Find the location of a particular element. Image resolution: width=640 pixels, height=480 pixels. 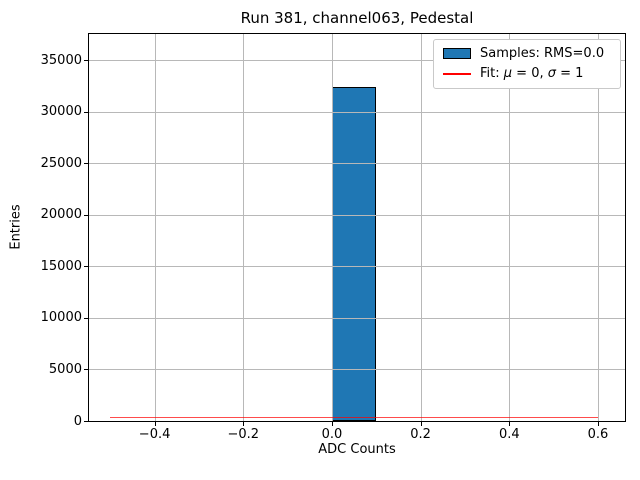

y-tick-label: 0 is located at coordinates (77, 421).